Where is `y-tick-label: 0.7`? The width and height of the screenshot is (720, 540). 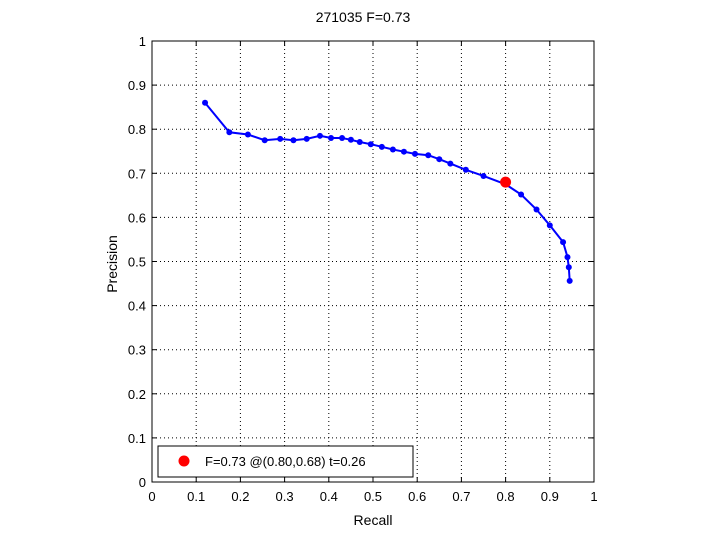 y-tick-label: 0.7 is located at coordinates (137, 173).